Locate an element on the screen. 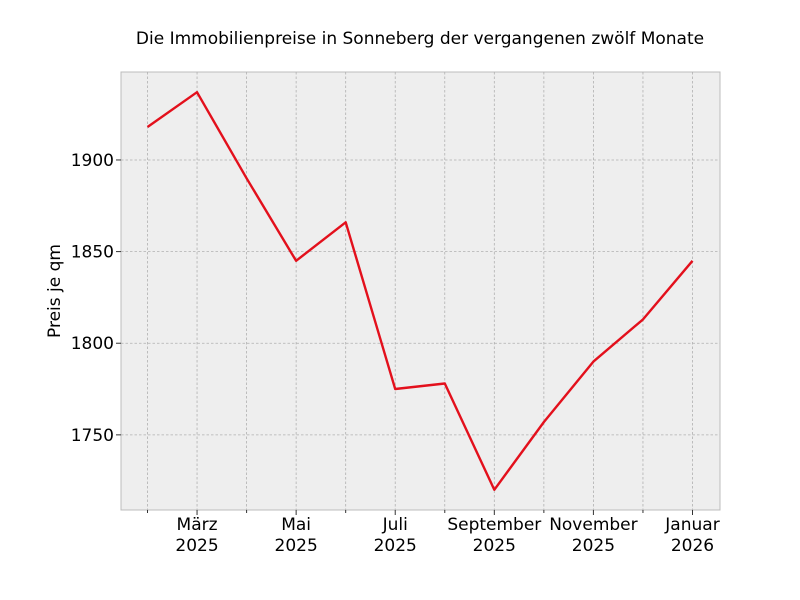  x-tick-label: Mai 2025 is located at coordinates (296, 535).